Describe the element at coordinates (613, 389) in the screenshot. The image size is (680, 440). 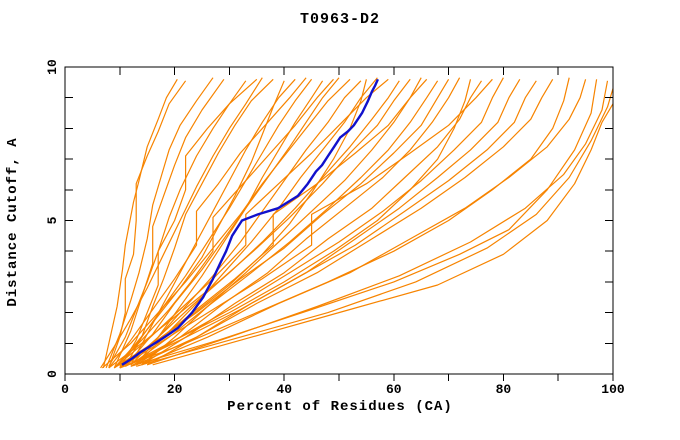
I see `x-tick-label: 100` at that location.